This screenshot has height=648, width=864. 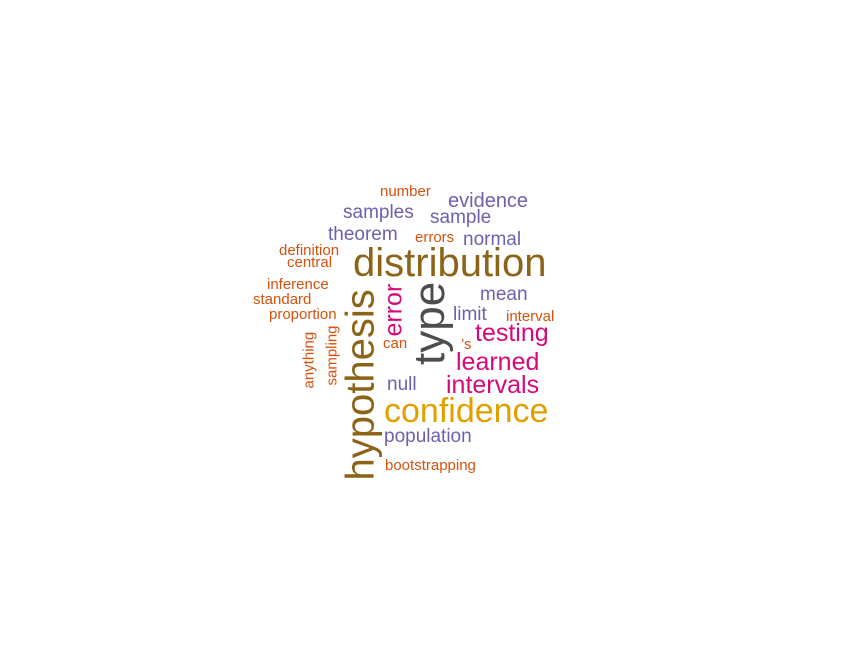 What do you see at coordinates (332, 355) in the screenshot?
I see `word-sampling: sampling` at bounding box center [332, 355].